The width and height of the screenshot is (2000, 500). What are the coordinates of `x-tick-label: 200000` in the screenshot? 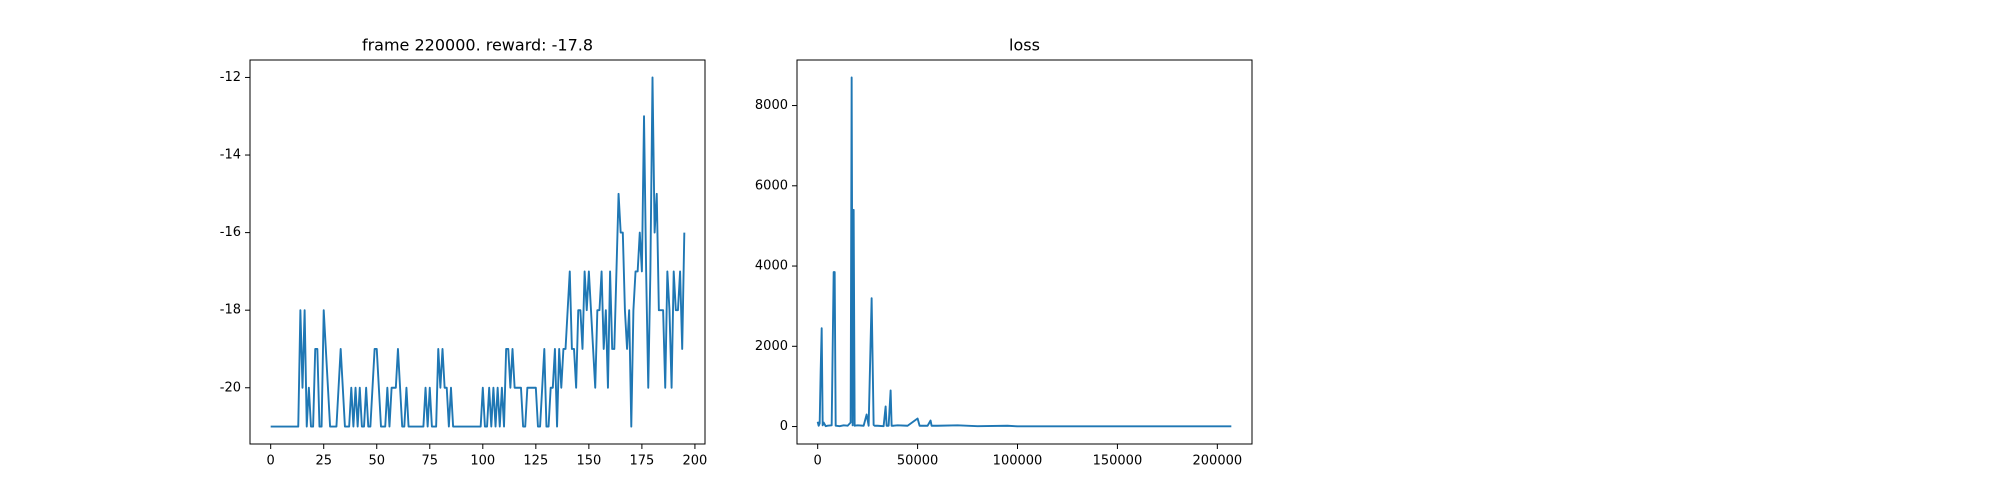 It's located at (1218, 461).